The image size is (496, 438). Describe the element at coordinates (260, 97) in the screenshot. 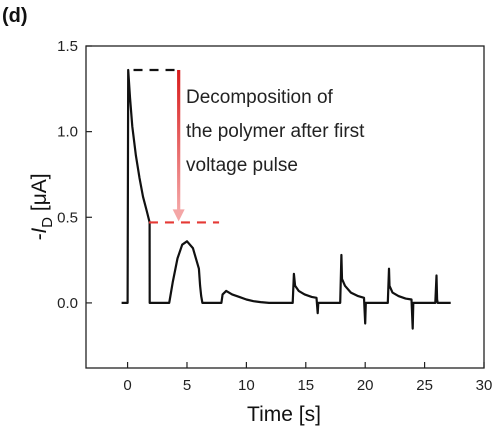

I see `annotation-line-1: Decomposition of` at that location.